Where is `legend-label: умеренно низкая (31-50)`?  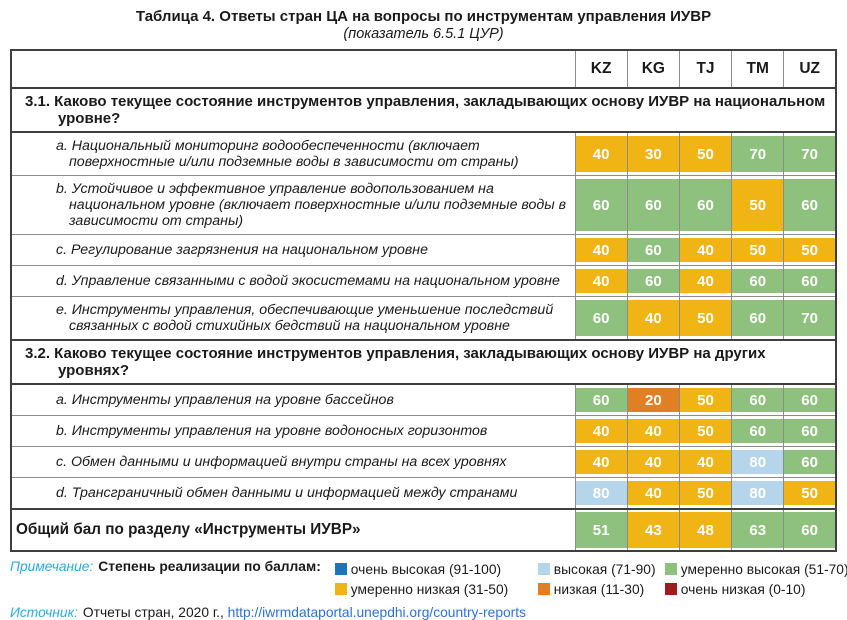
legend-label: умеренно низкая (31-50) is located at coordinates (429, 589).